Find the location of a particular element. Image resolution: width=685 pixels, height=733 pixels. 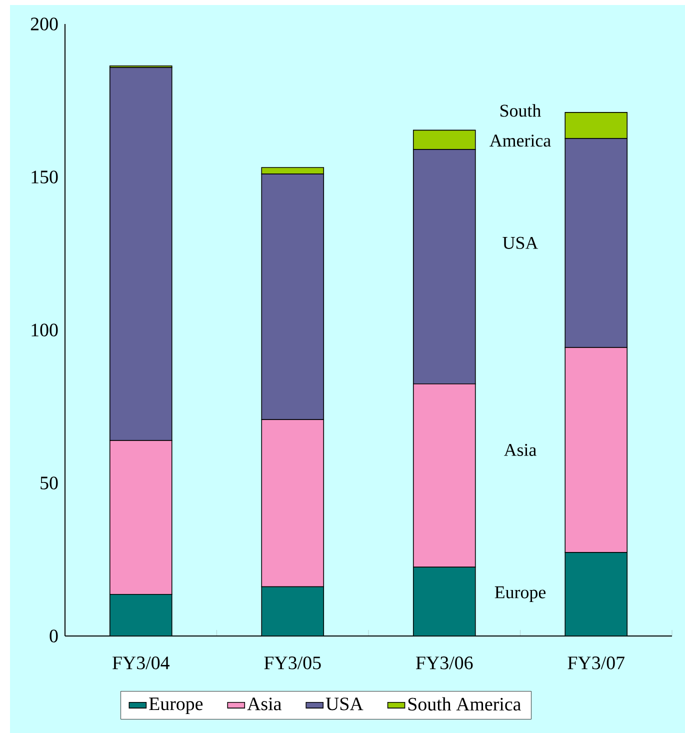

annotation: South America is located at coordinates (520, 125).